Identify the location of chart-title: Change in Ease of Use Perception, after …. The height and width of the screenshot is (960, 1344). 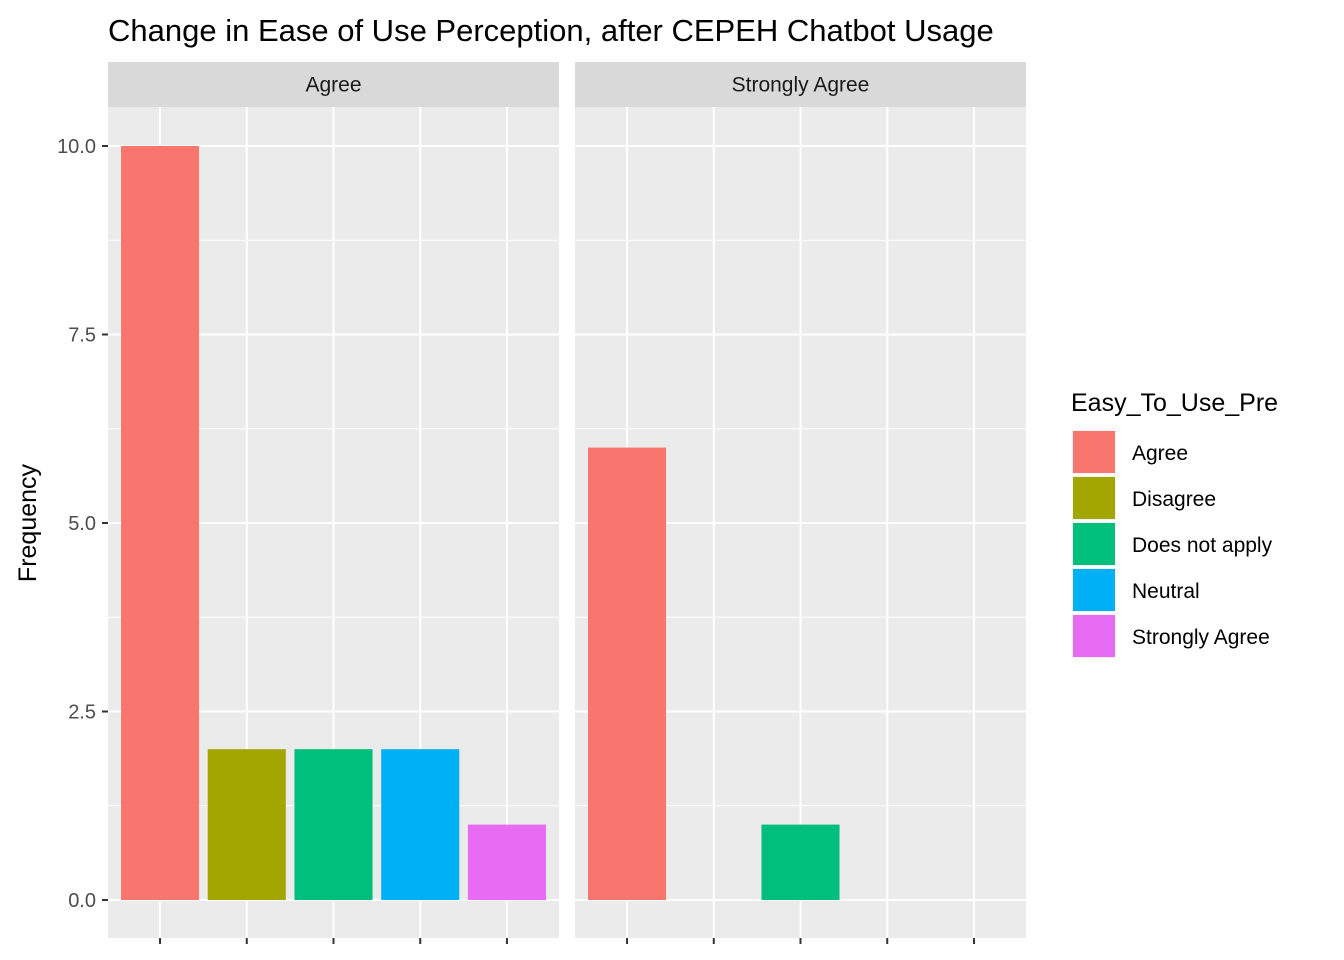
(551, 30).